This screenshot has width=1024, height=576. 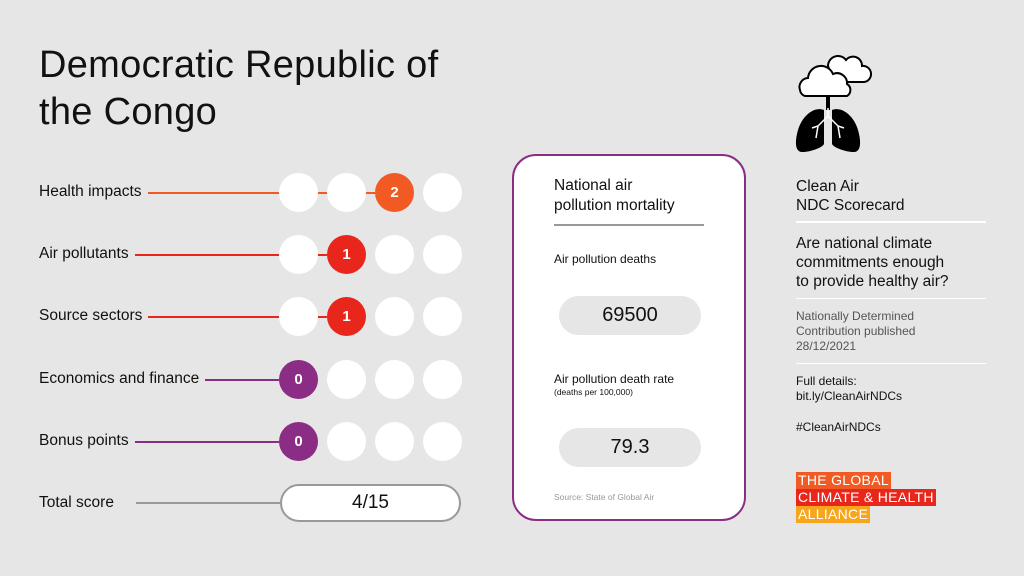 I want to click on logo-line: ALLIANCE, so click(x=833, y=514).